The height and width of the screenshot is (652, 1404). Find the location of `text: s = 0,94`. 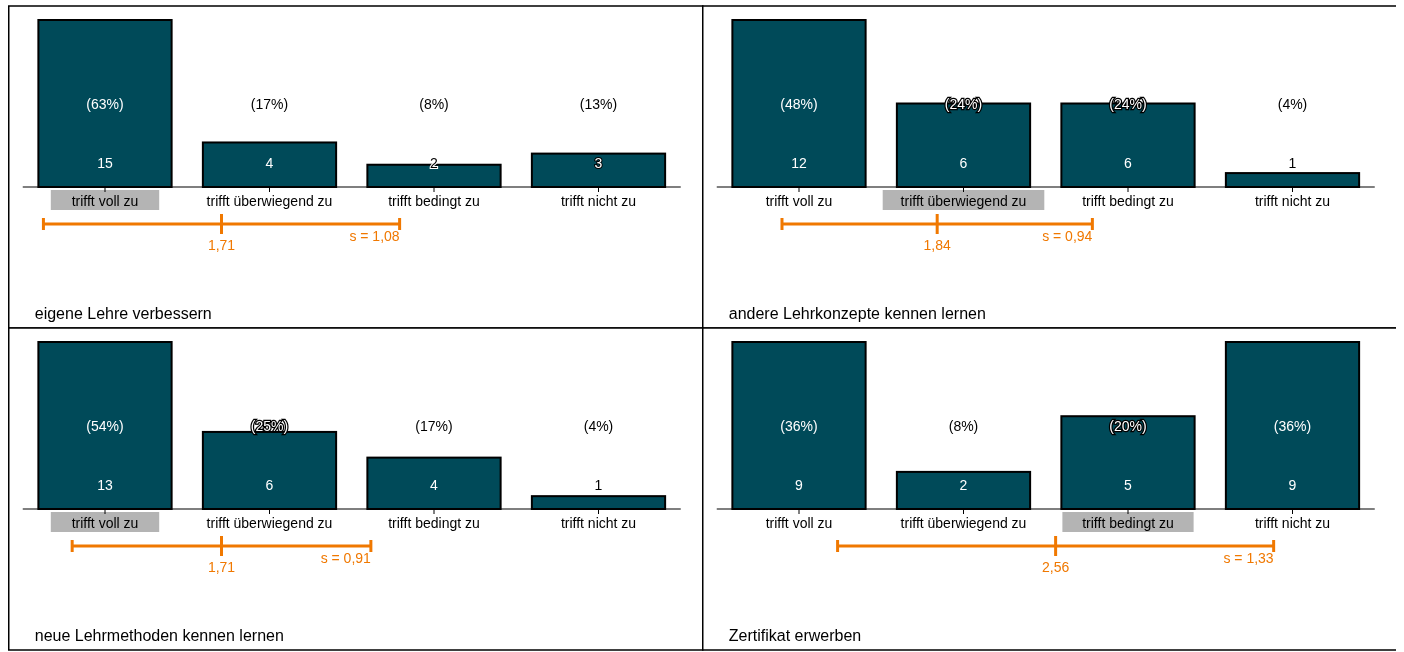

text: s = 0,94 is located at coordinates (1067, 236).